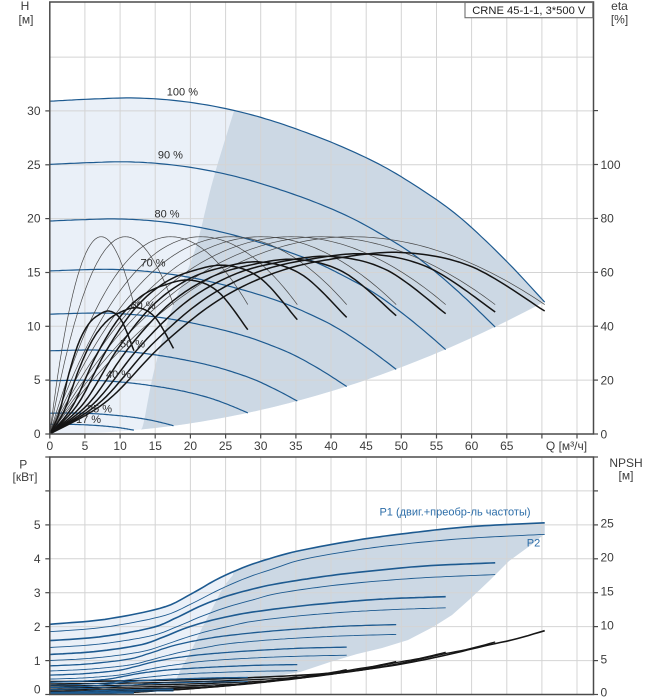 This screenshot has width=658, height=700. I want to click on svg-text: 45, so click(366, 446).